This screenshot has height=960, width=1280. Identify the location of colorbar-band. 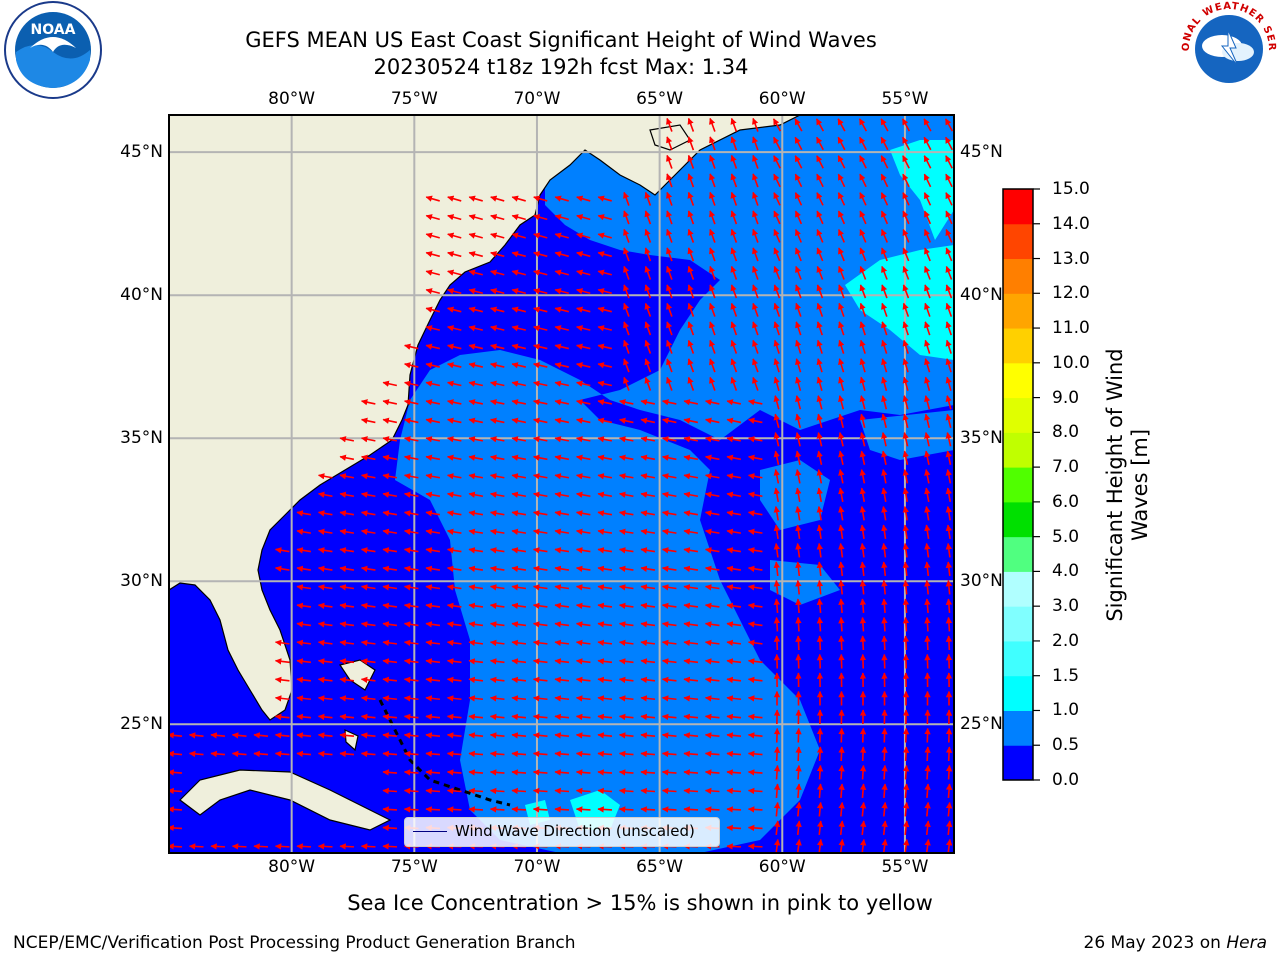
(1018, 728).